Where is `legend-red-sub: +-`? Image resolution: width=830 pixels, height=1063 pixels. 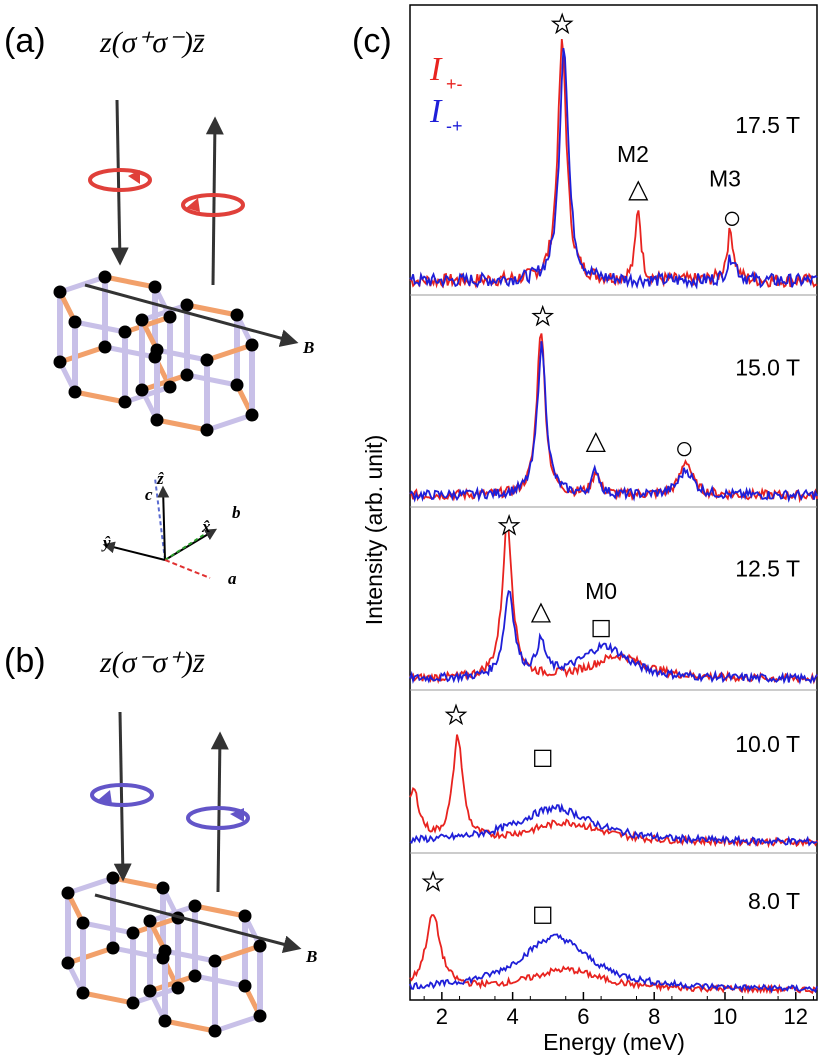 legend-red-sub: +- is located at coordinates (454, 84).